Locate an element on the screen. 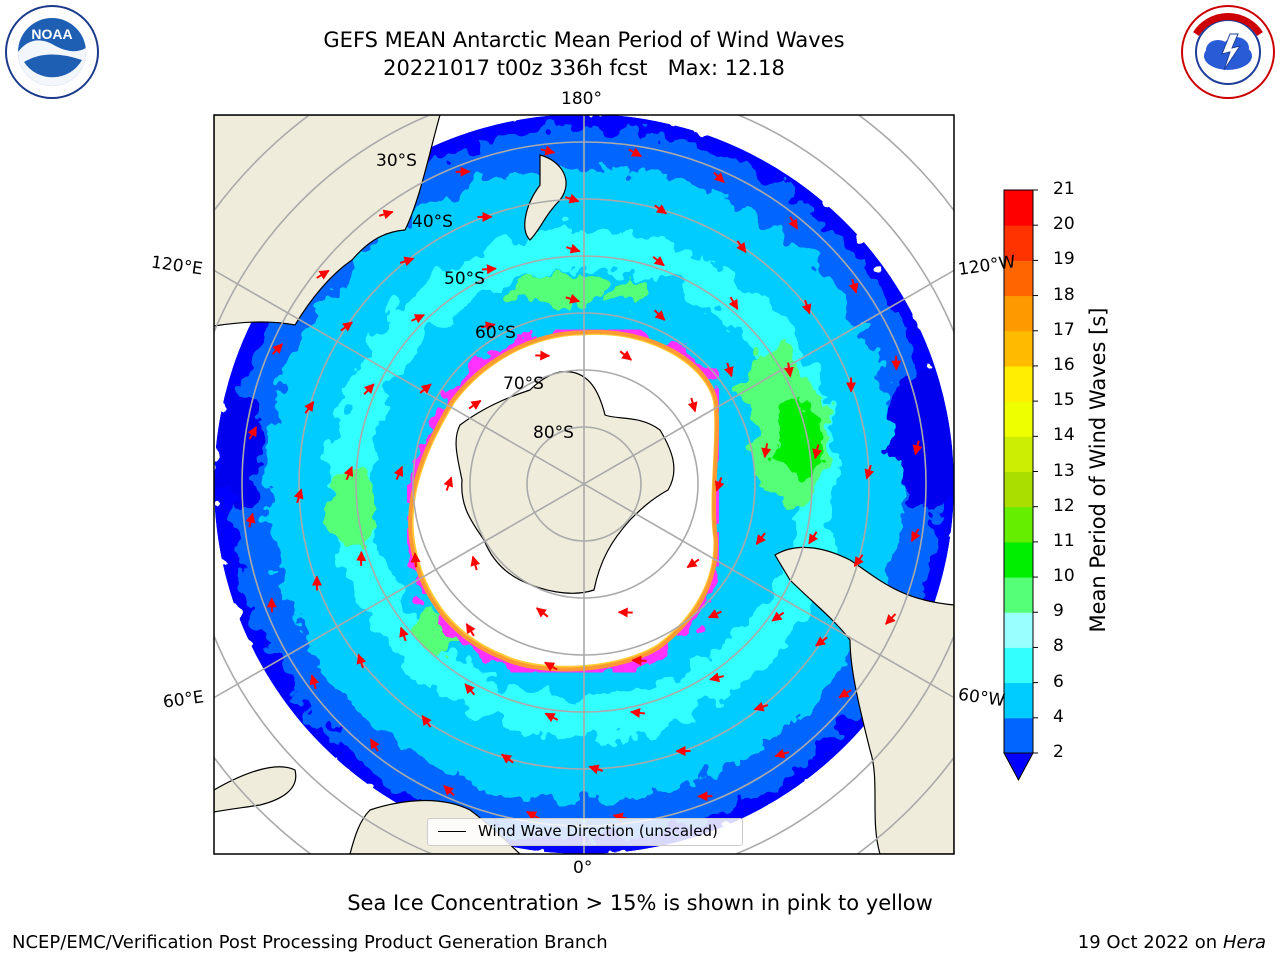 The height and width of the screenshot is (960, 1280). colorbar-tick-label: 21 is located at coordinates (1064, 189).